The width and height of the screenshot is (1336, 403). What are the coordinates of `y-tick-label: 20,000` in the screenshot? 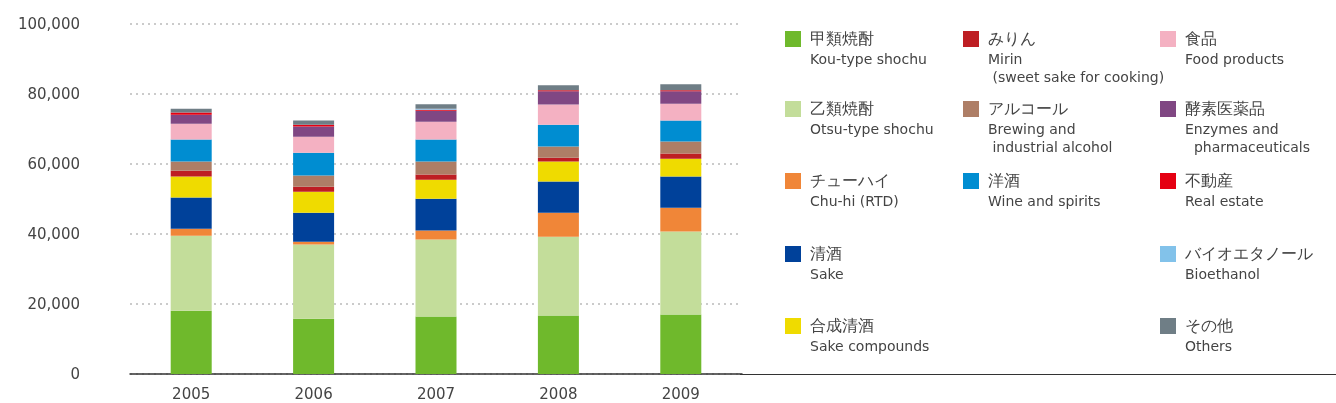 It's located at (53, 304).